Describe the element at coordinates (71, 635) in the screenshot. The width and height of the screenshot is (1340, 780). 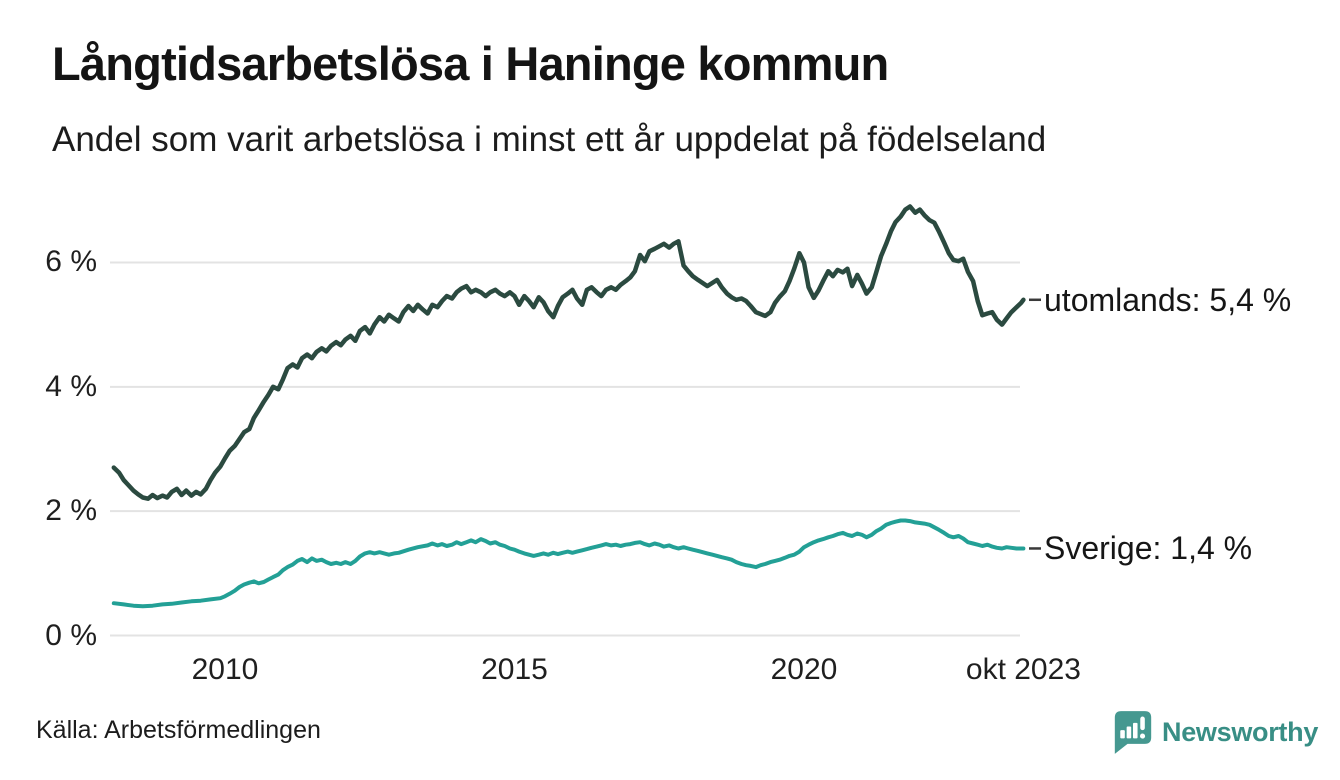
I see `y-axis-tick-0: 0 %` at that location.